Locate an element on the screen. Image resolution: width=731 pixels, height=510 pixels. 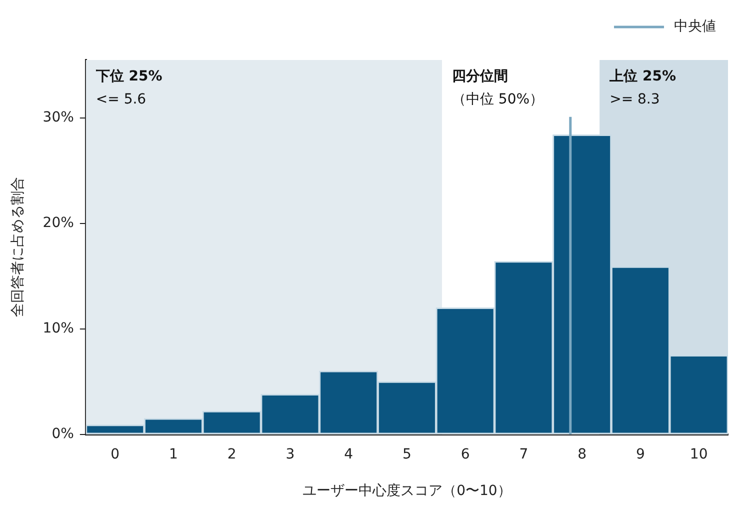
annotation: （中位 50%） is located at coordinates (498, 99).